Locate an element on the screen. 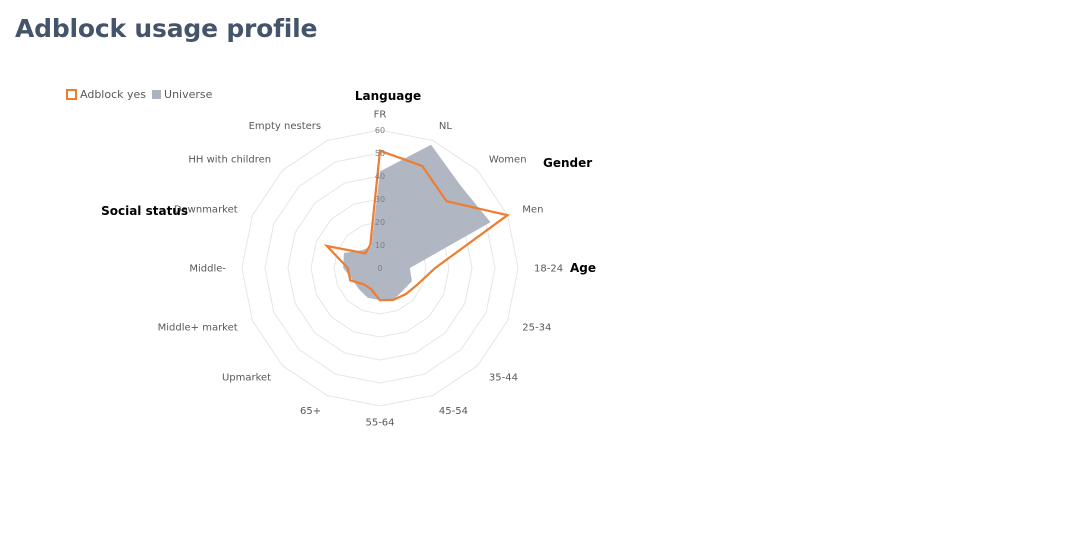 Image resolution: width=1079 pixels, height=552 pixels. category-label: 45-54 is located at coordinates (453, 411).